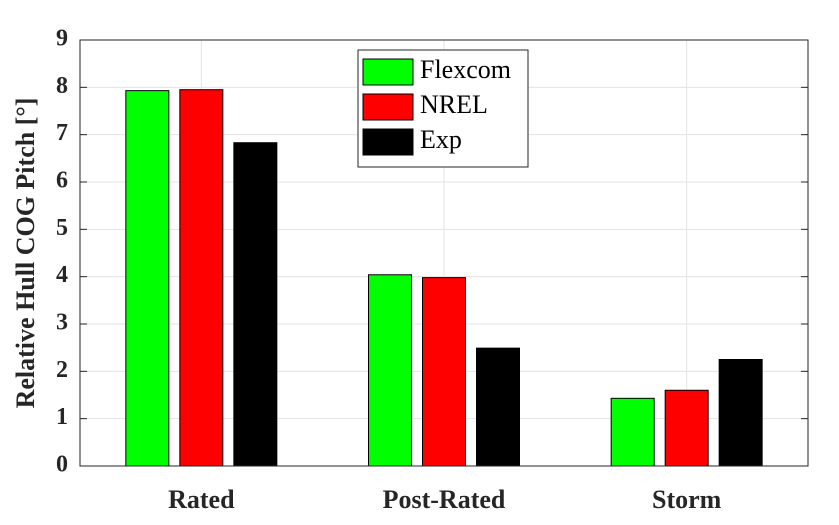  Describe the element at coordinates (62, 465) in the screenshot. I see `y-tick-label: 0` at that location.